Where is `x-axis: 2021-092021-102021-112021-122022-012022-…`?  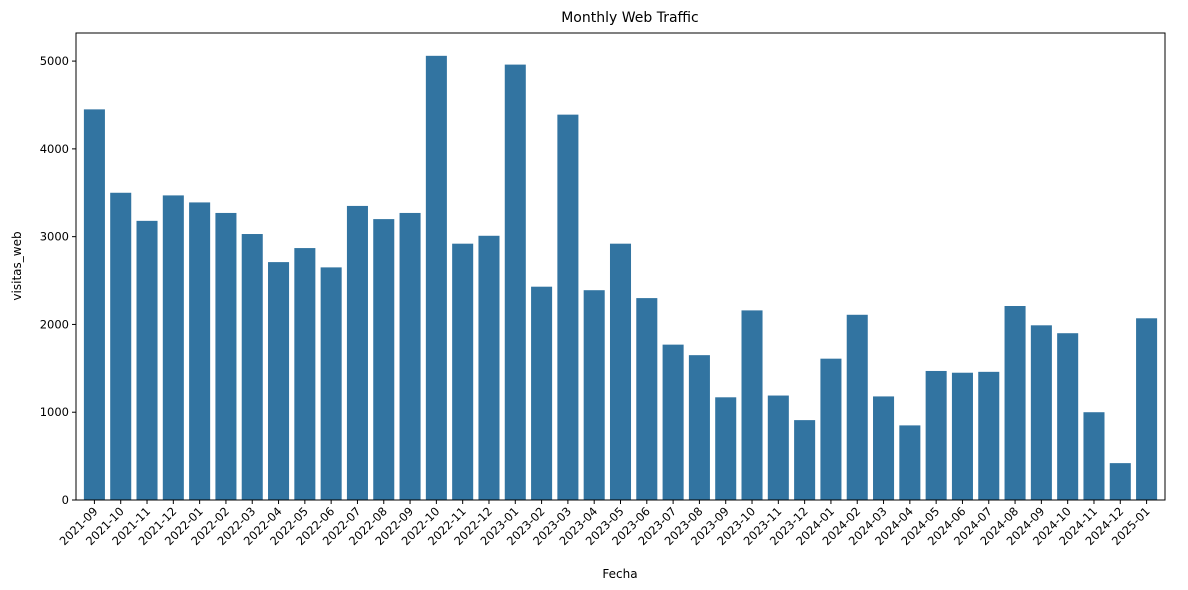 x-axis: 2021-092021-102021-112021-122022-012022-… is located at coordinates (605, 524).